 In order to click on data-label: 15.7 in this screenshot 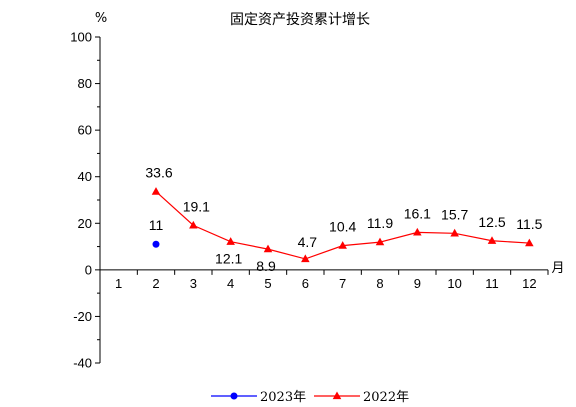, I will do `click(454, 214)`.